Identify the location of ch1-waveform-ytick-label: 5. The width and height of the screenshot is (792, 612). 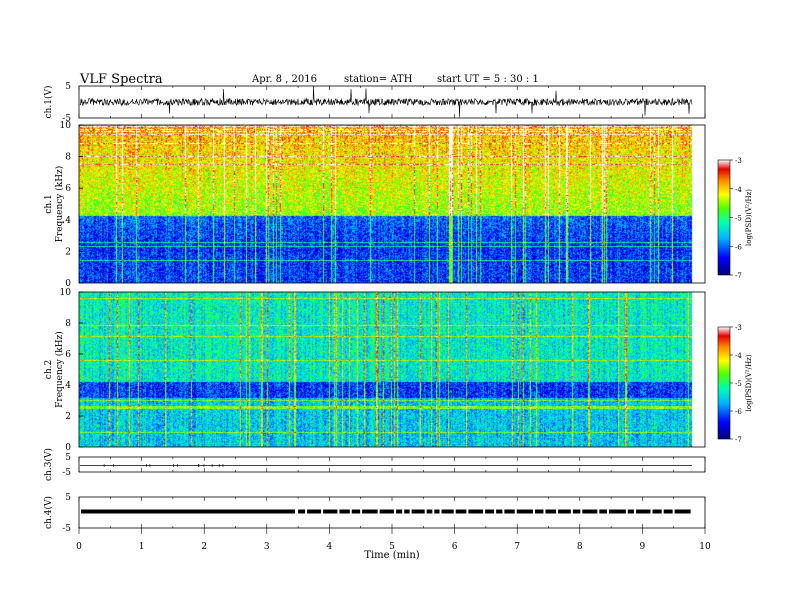
(68, 87).